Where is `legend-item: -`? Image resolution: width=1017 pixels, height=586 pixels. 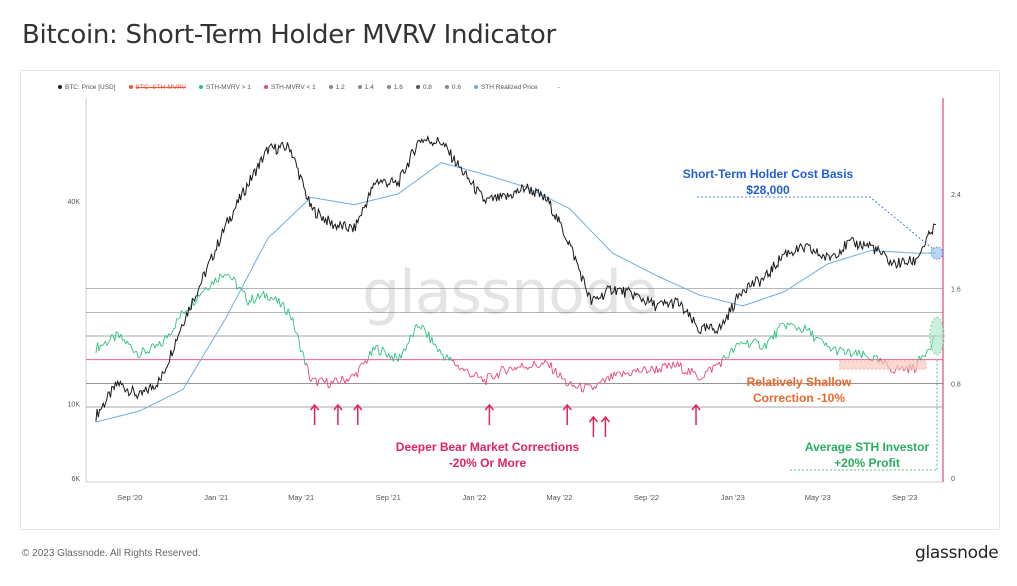
legend-item: - is located at coordinates (555, 87).